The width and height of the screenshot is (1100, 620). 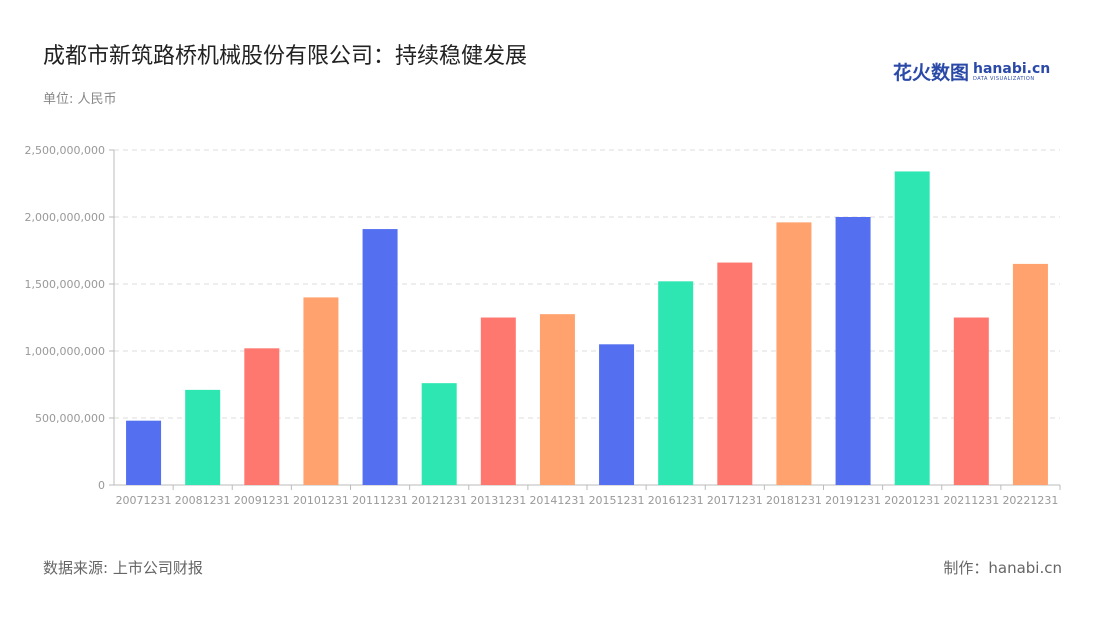 What do you see at coordinates (794, 500) in the screenshot?
I see `x-tick-label: 20181231` at bounding box center [794, 500].